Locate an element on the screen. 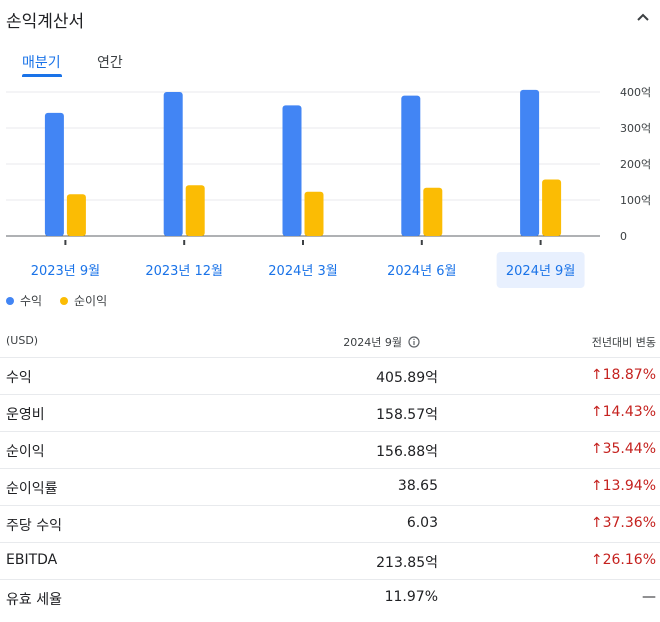  table-header: (USD) 2024년 9월 전년대비 변동 is located at coordinates (330, 340).